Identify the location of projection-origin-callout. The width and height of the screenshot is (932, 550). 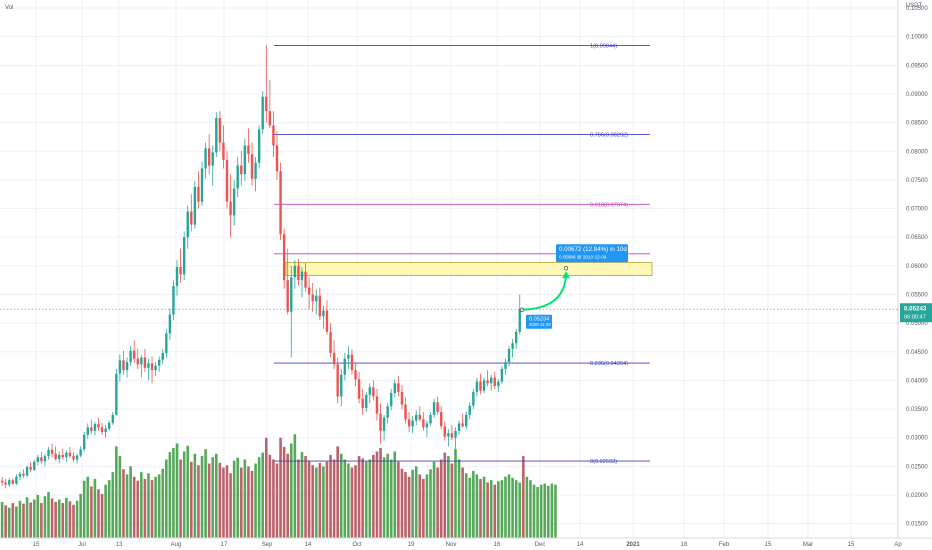
(539, 321).